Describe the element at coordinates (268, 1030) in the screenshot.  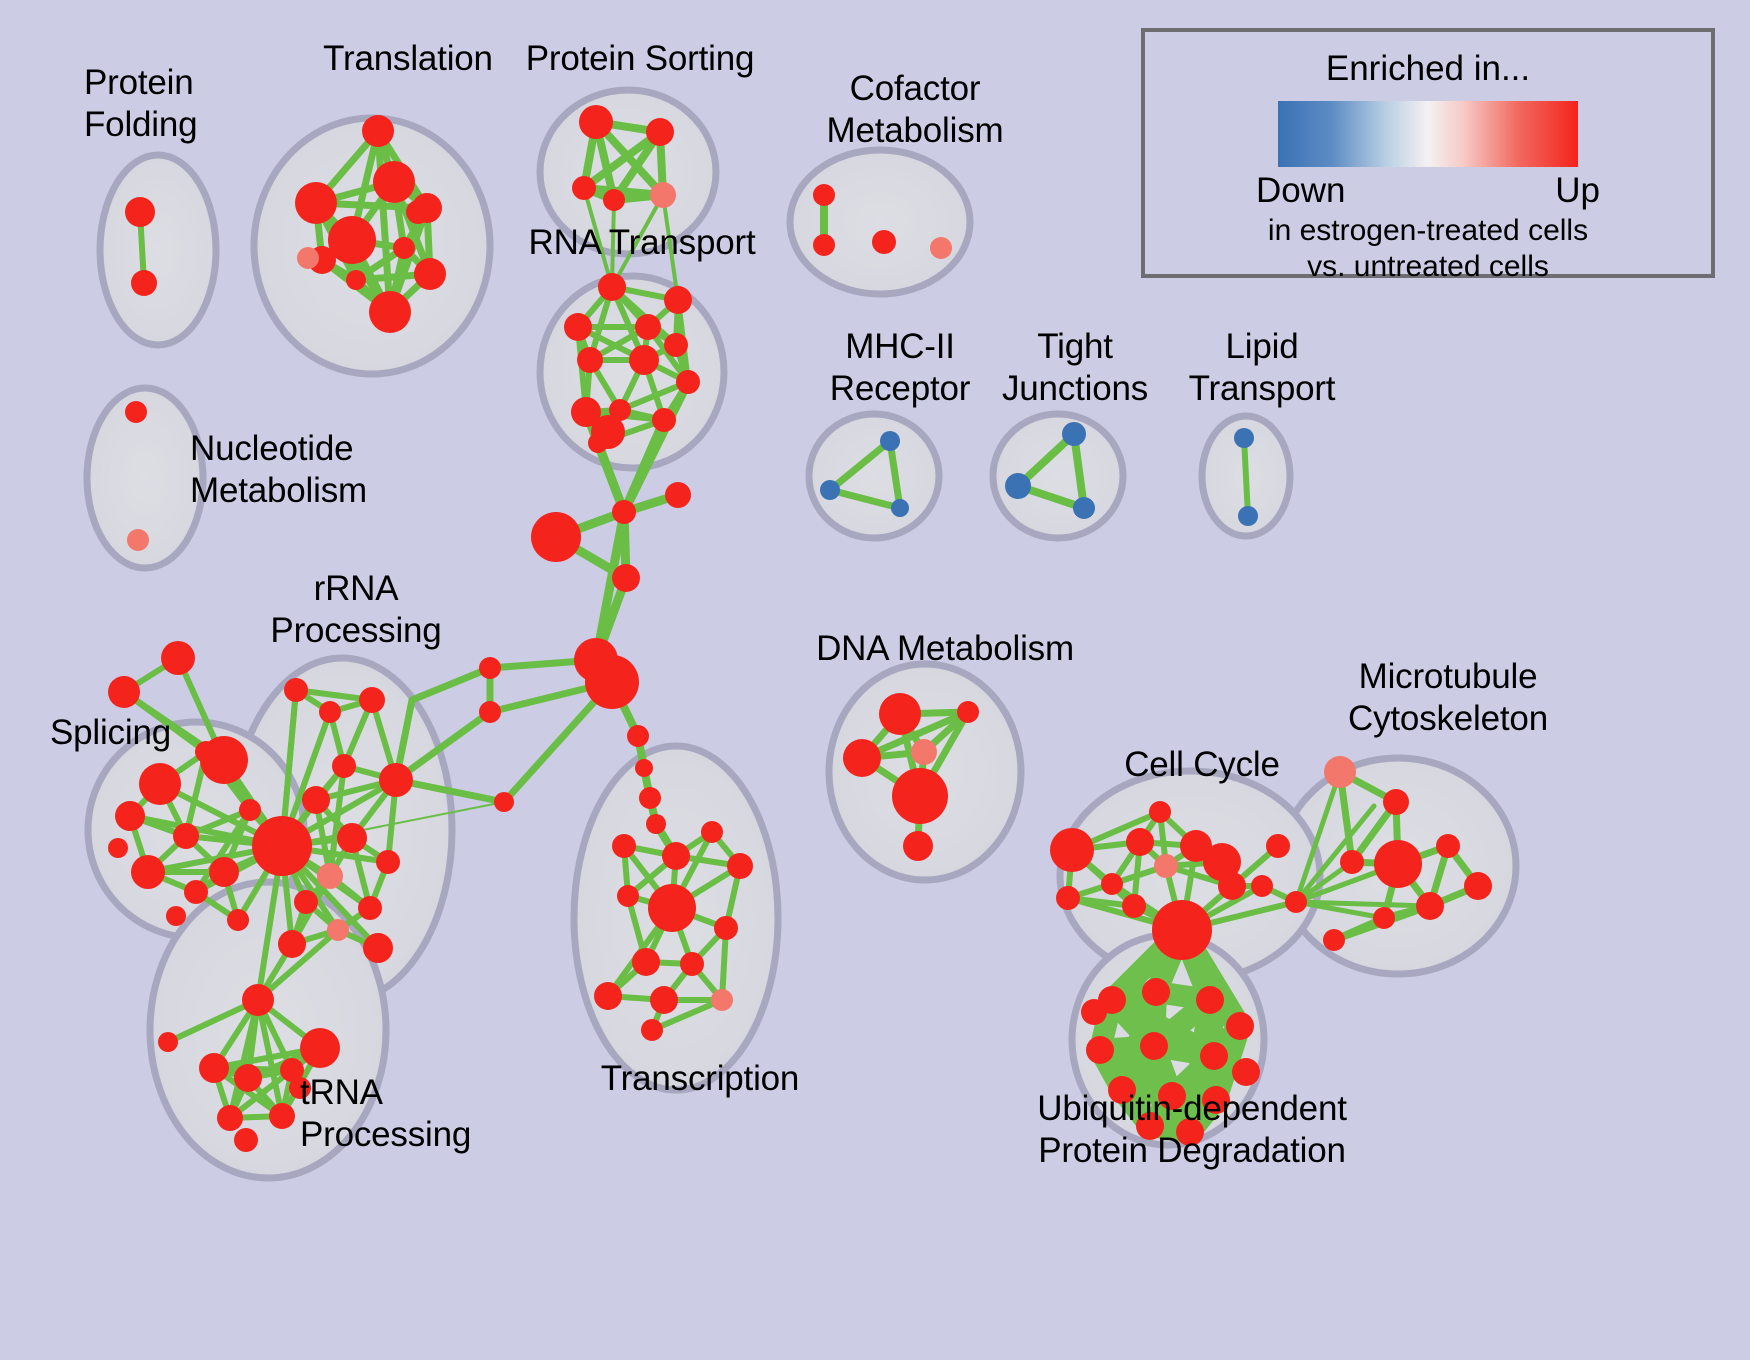
I see `hull-trna` at that location.